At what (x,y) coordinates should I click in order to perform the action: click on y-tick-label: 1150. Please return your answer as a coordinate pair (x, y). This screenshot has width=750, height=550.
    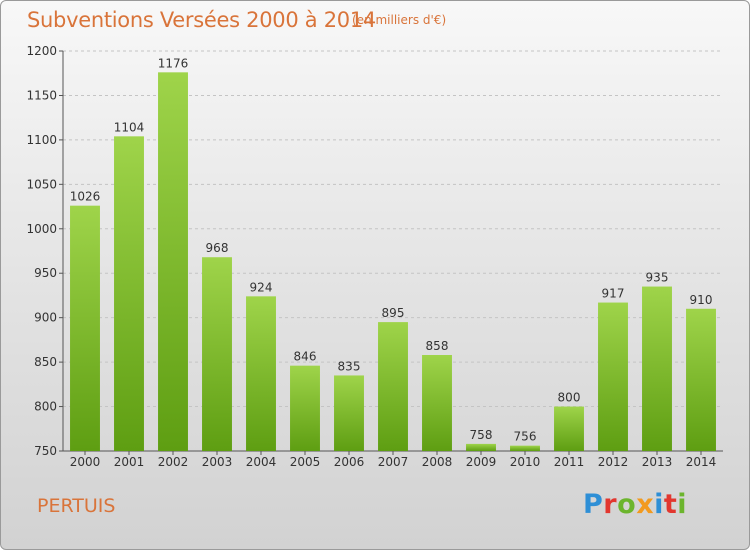
    Looking at the image, I should click on (41, 95).